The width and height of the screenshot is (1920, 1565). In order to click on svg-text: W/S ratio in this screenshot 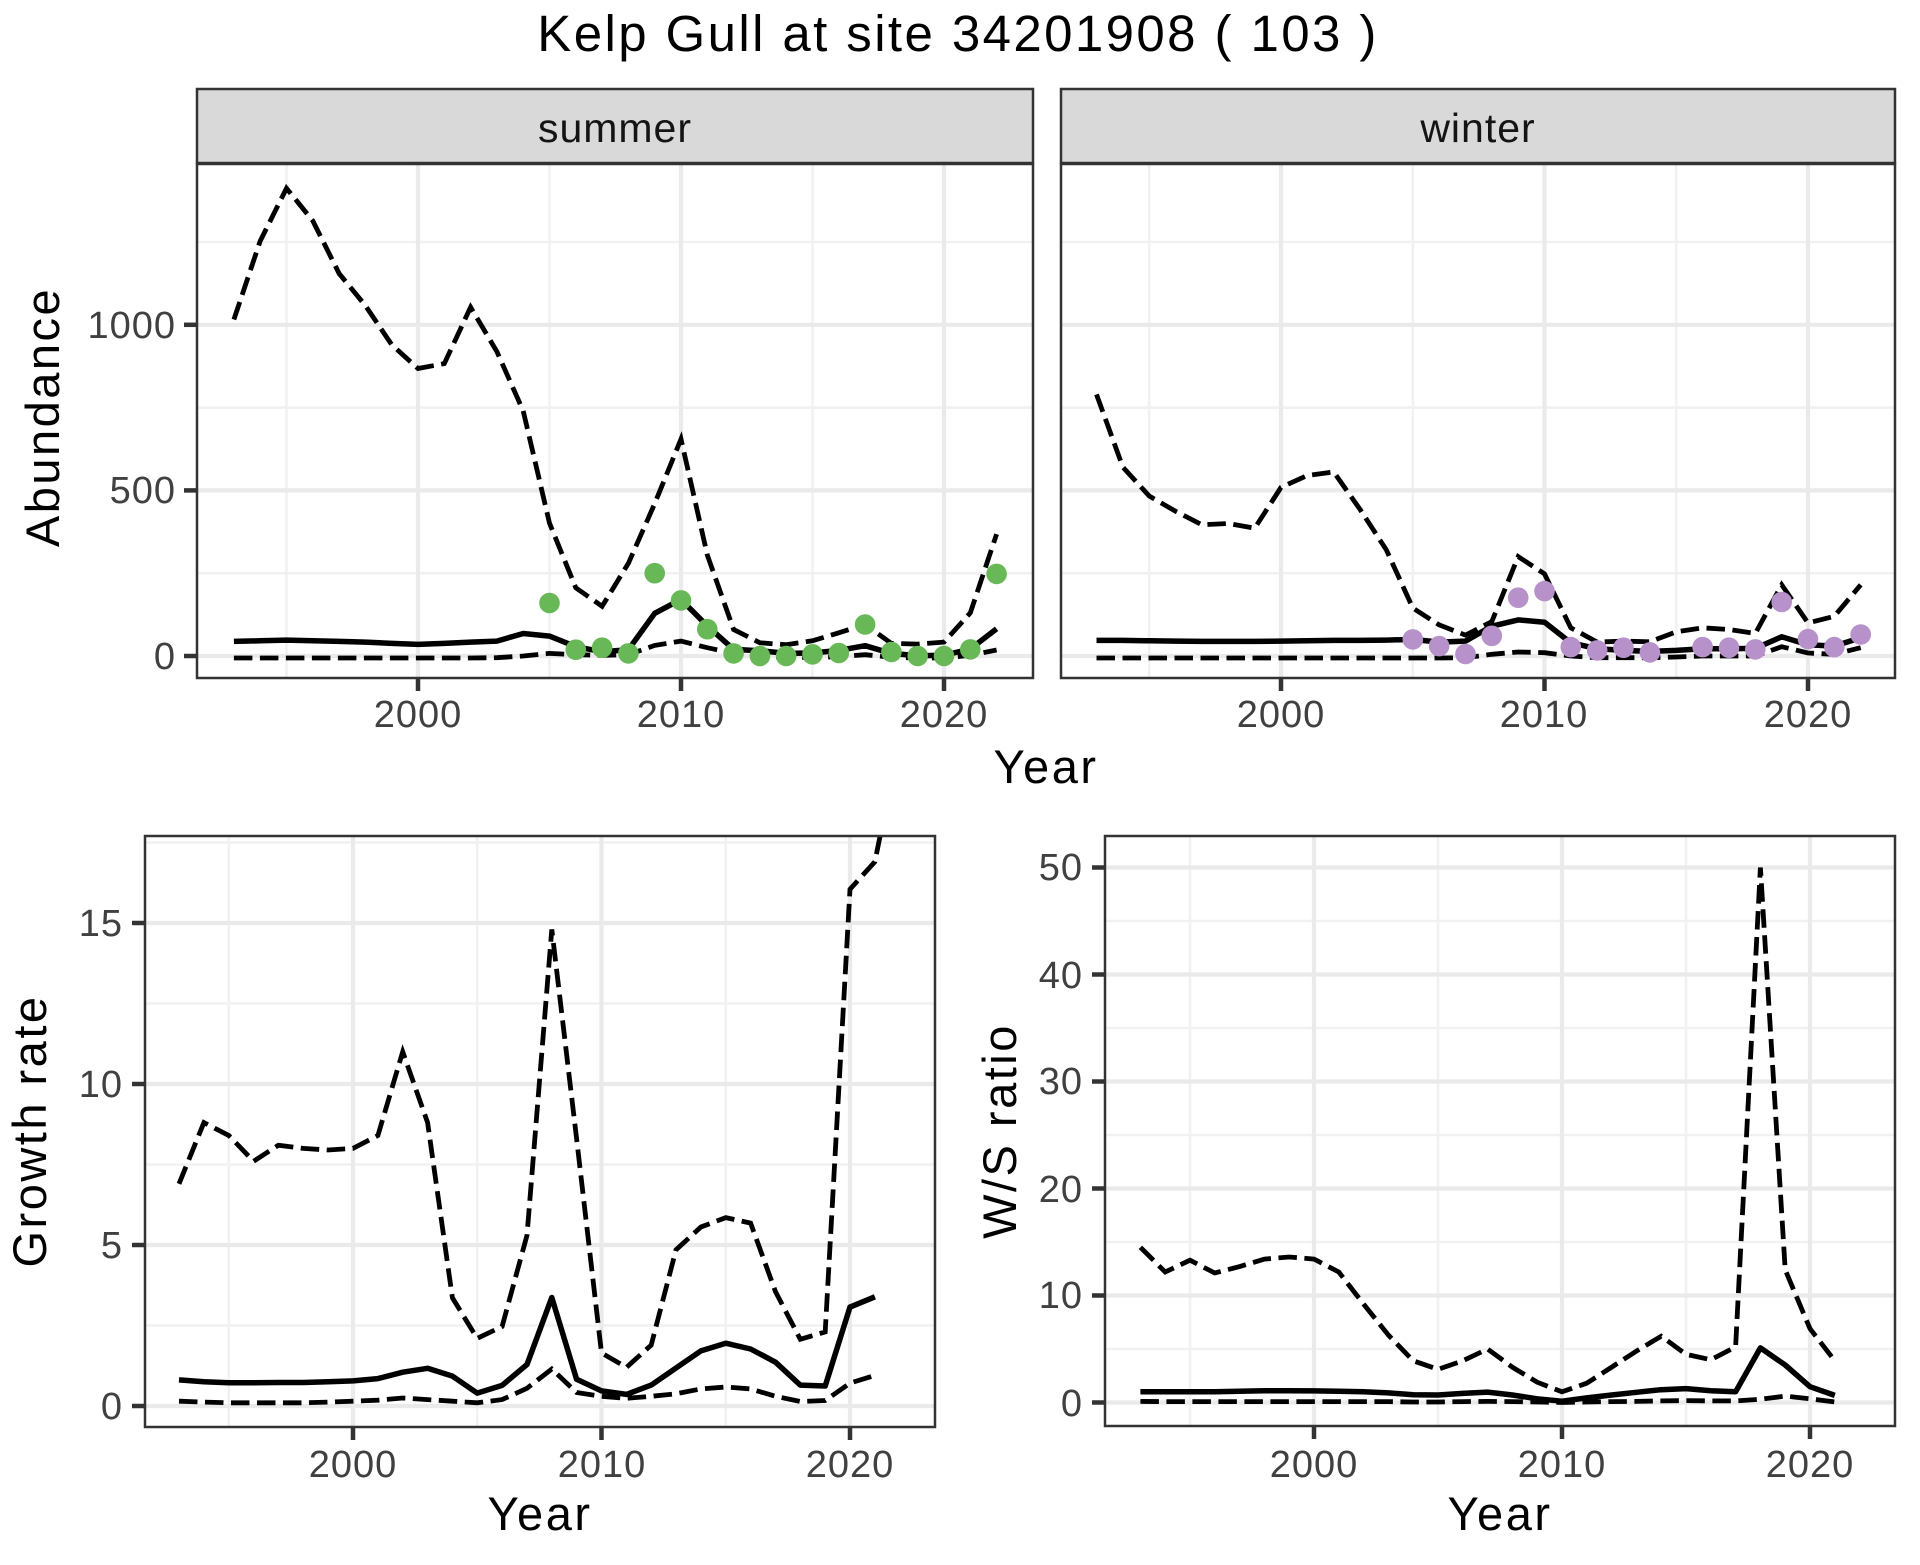, I will do `click(999, 1131)`.